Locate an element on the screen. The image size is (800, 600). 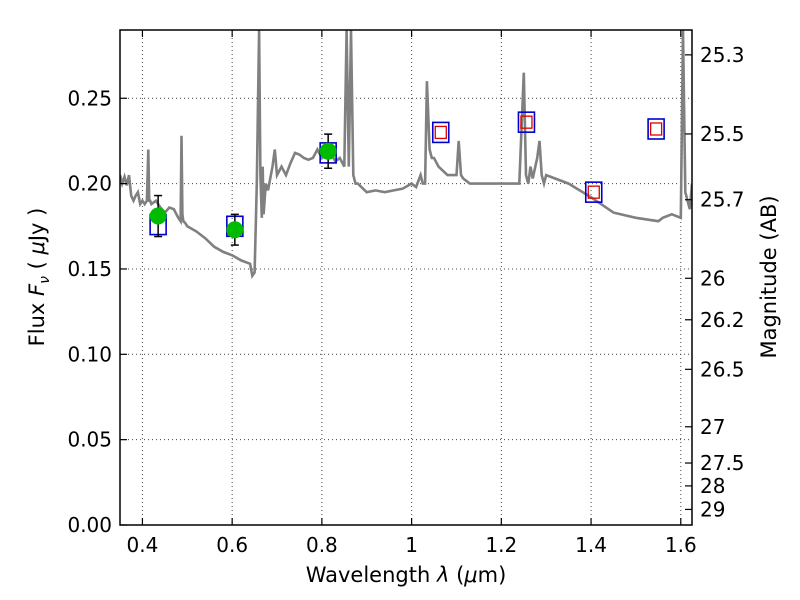
magnitude-tick-label: 26.5 is located at coordinates (722, 369).